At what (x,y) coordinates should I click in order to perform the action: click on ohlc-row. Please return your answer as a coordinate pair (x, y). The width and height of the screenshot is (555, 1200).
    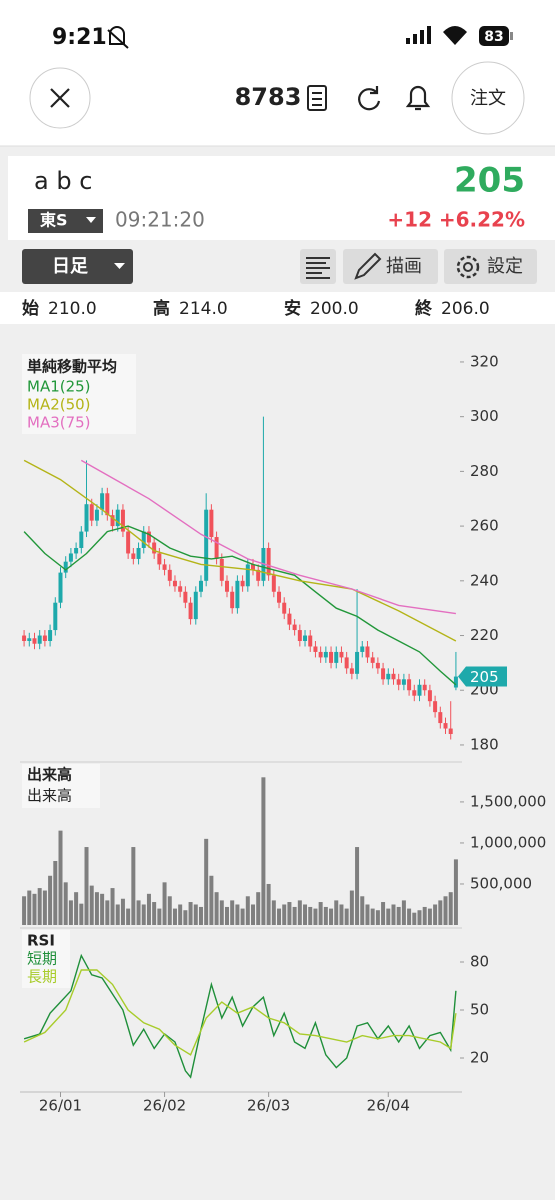
    Looking at the image, I should click on (277, 308).